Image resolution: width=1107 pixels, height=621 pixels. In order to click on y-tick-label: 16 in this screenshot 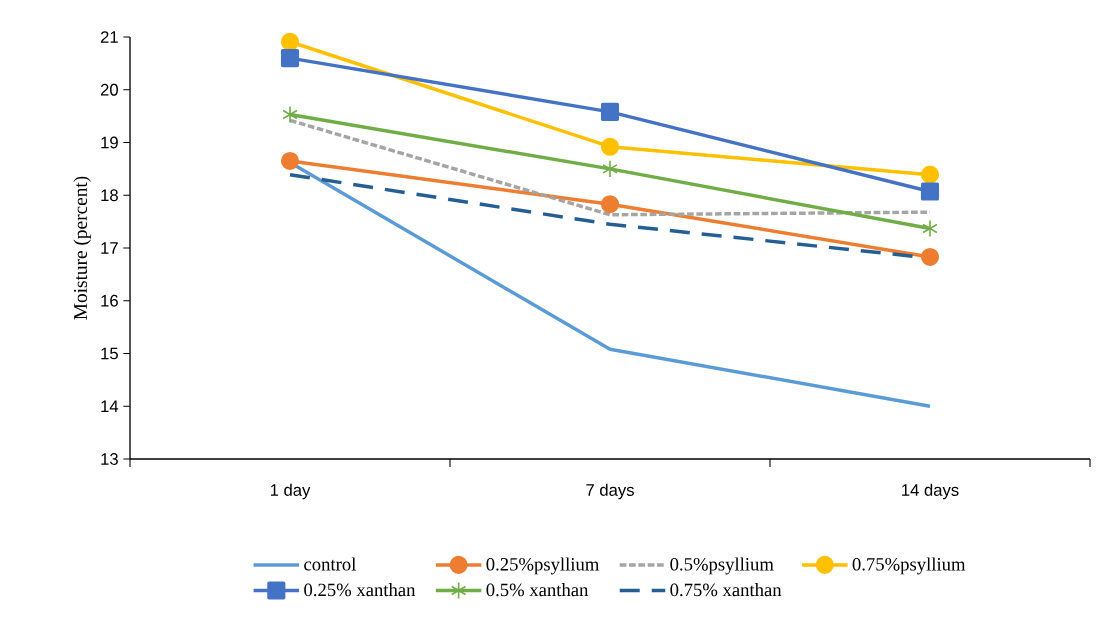, I will do `click(109, 300)`.